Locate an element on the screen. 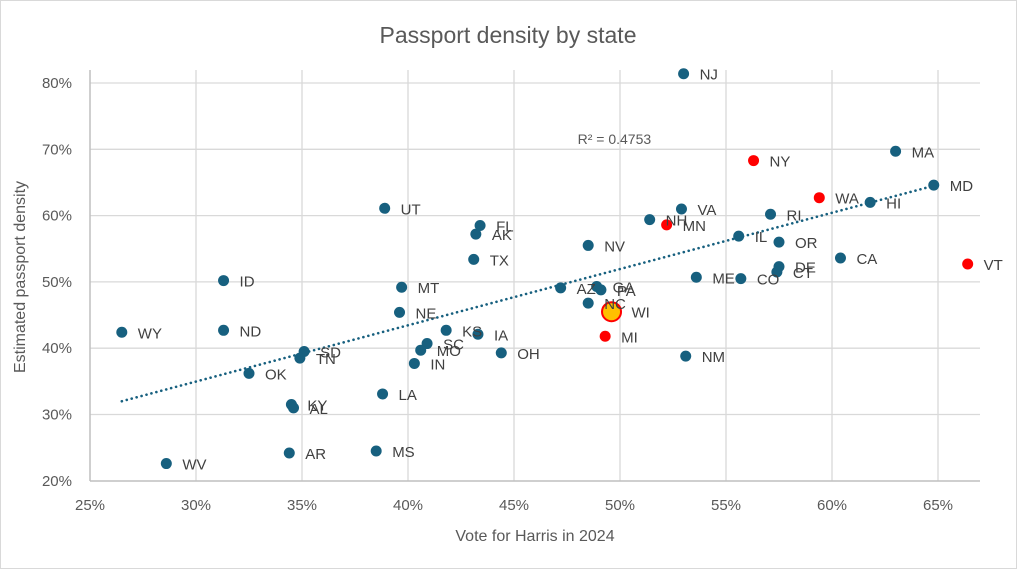 Image resolution: width=1017 pixels, height=569 pixels. data-label-ut: UT is located at coordinates (411, 209).